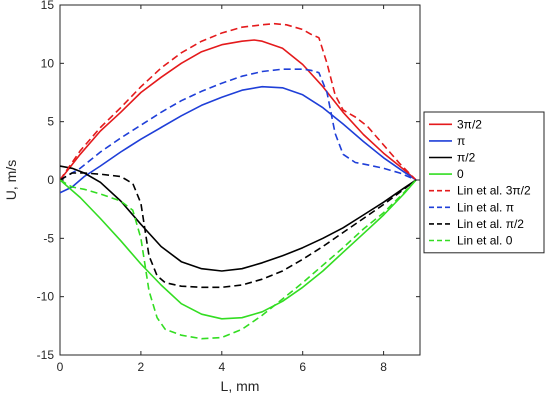 The height and width of the screenshot is (400, 550). I want to click on y-tick-label: 5, so click(50, 122).